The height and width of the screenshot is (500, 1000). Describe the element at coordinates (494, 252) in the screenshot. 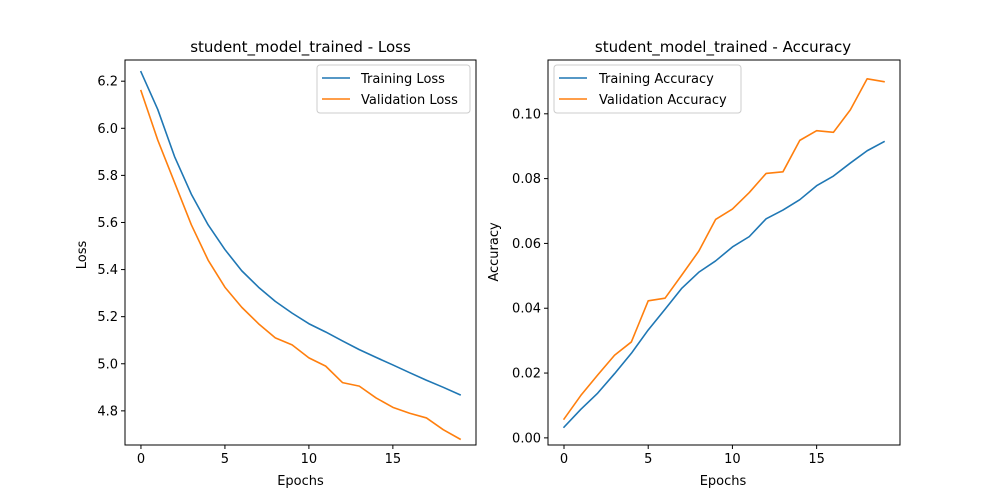

I see `y-axis-label: Accuracy` at that location.